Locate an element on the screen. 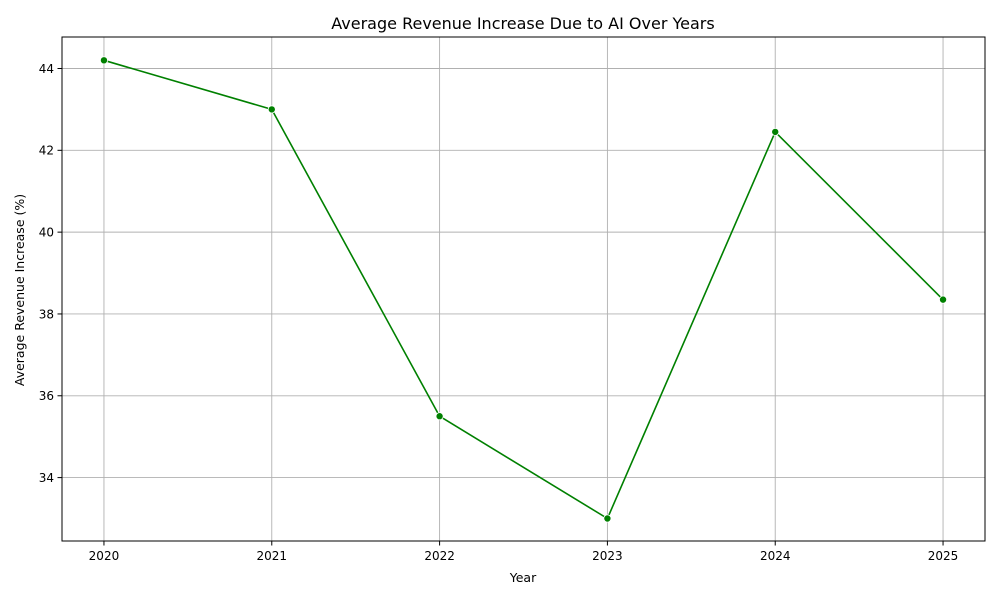 This screenshot has height=600, width=1000. x-tick-label: 2022 is located at coordinates (439, 556).